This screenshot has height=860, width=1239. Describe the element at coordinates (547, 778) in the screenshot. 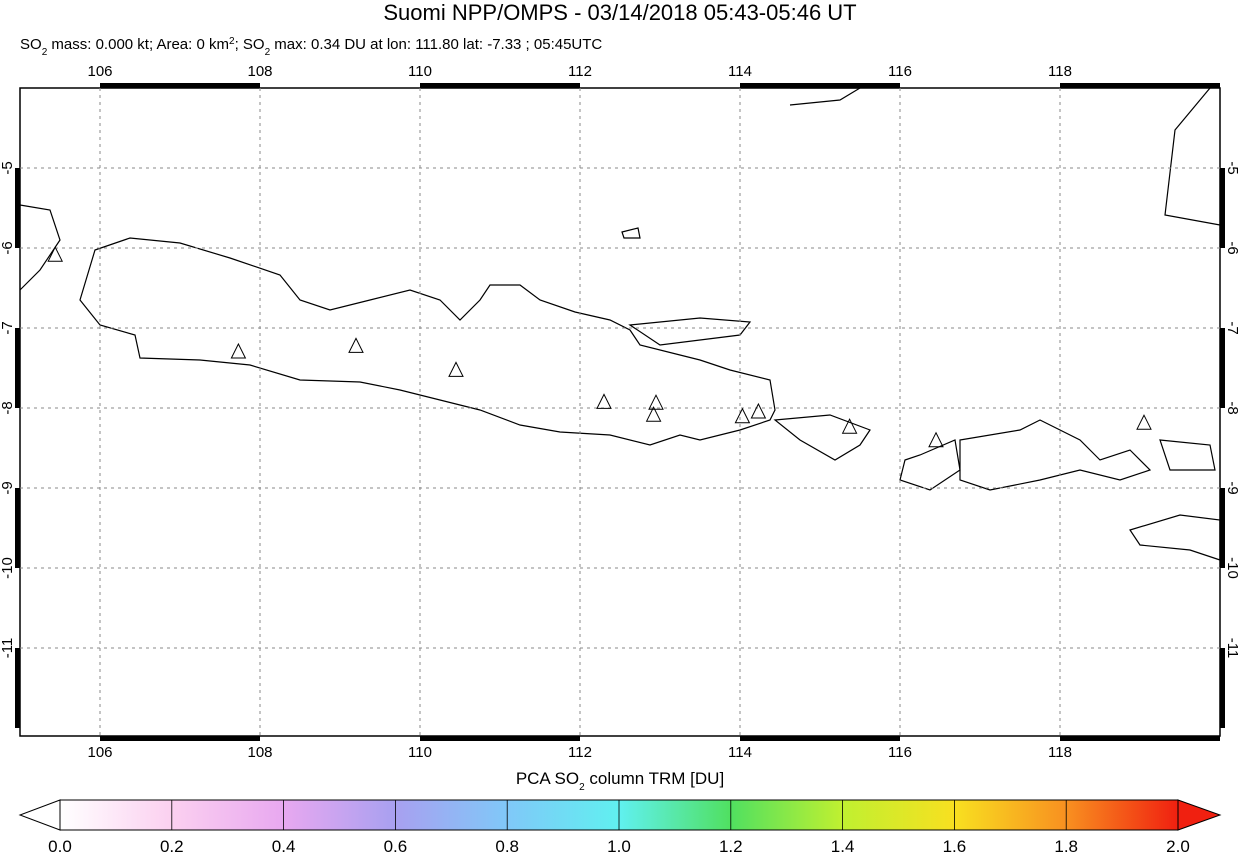

I see `text-part: PCA SO` at that location.